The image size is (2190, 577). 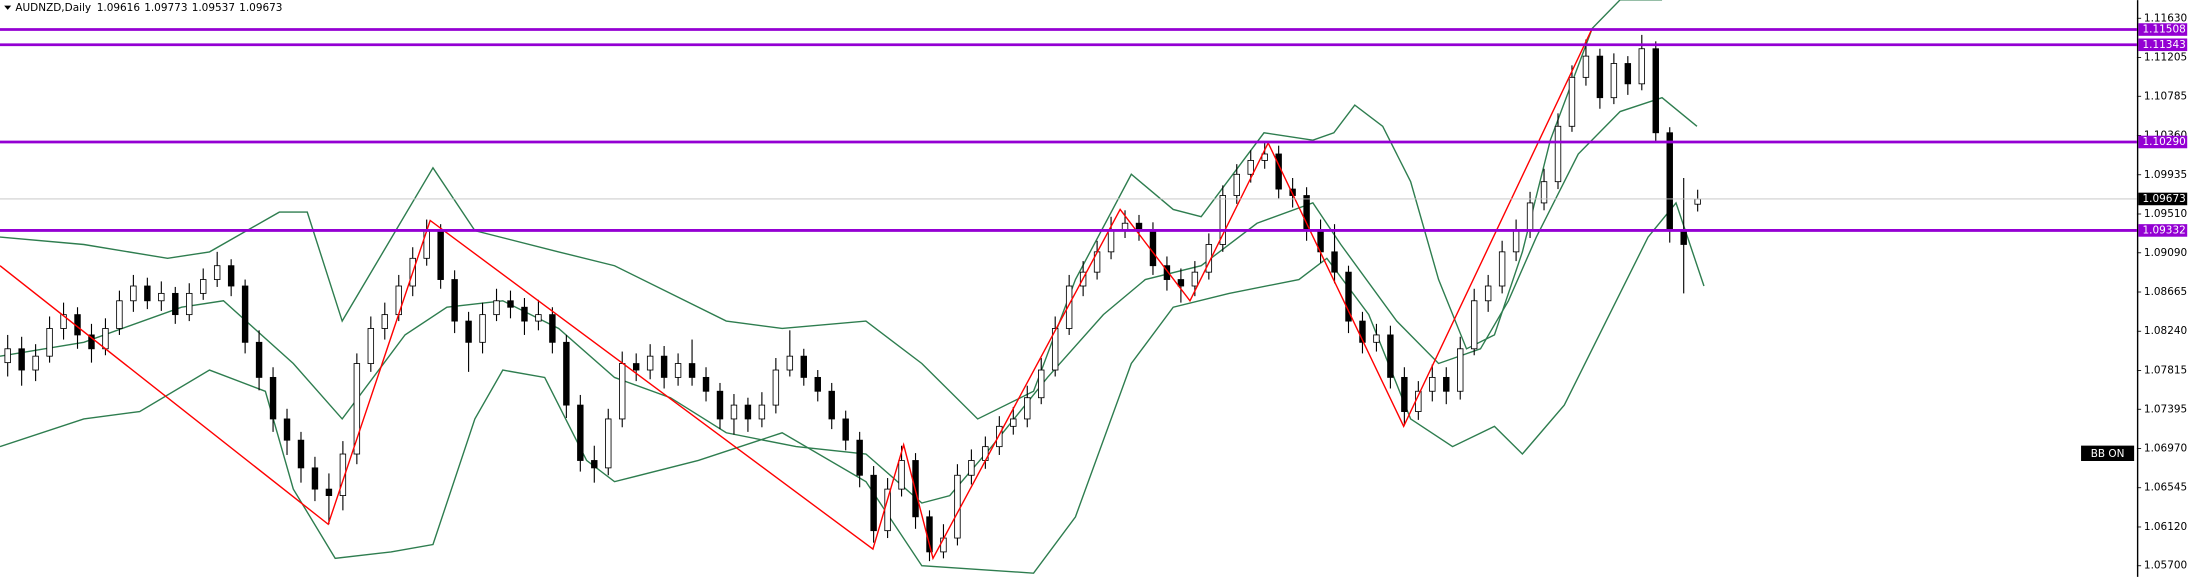 What do you see at coordinates (2165, 409) in the screenshot?
I see `y-tick-label: 1.07395` at bounding box center [2165, 409].